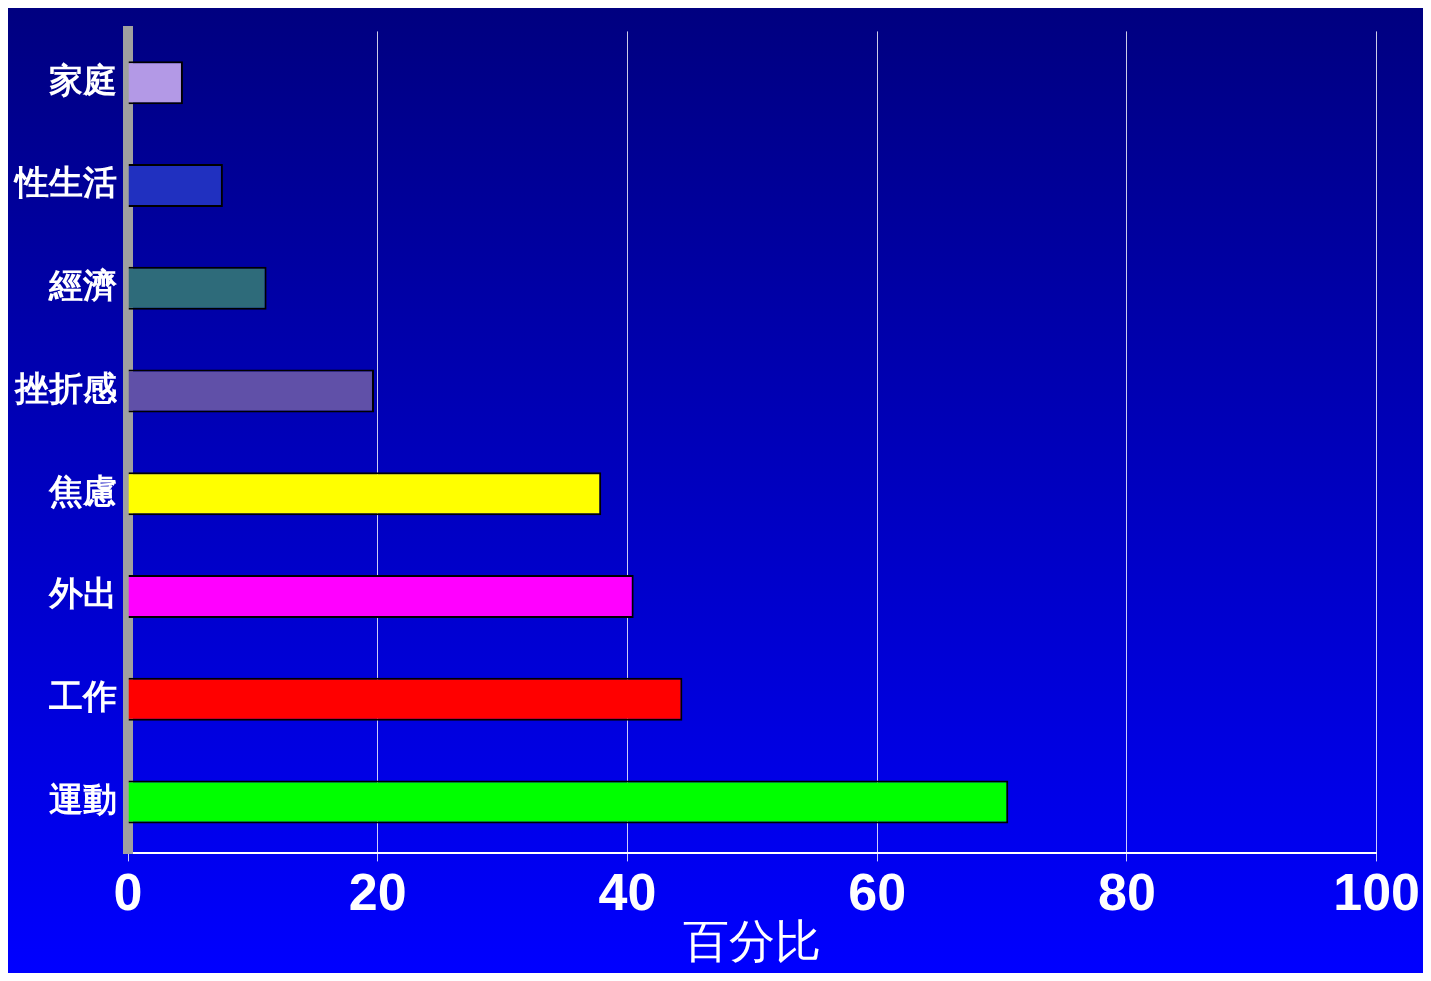  What do you see at coordinates (627, 891) in the screenshot?
I see `x-tick-label: 40` at bounding box center [627, 891].